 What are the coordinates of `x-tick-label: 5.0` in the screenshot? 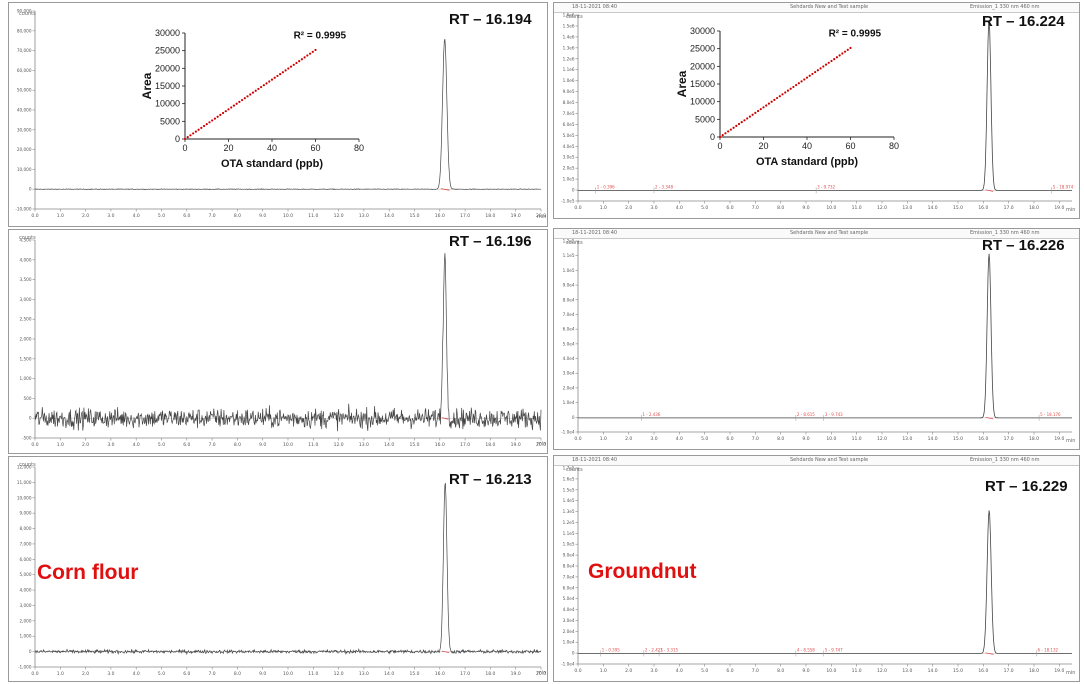 It's located at (704, 671).